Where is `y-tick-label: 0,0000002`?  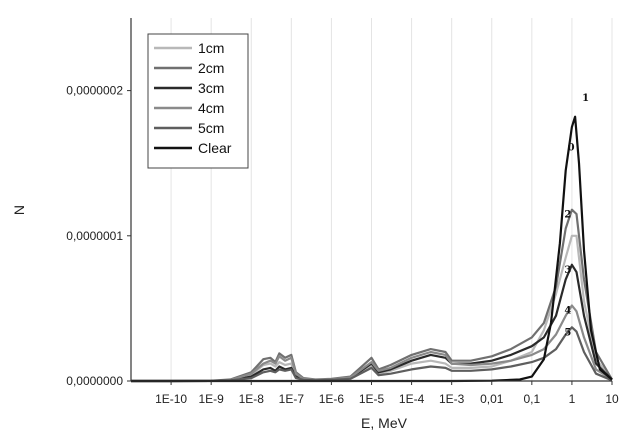 y-tick-label: 0,0000002 is located at coordinates (94, 91).